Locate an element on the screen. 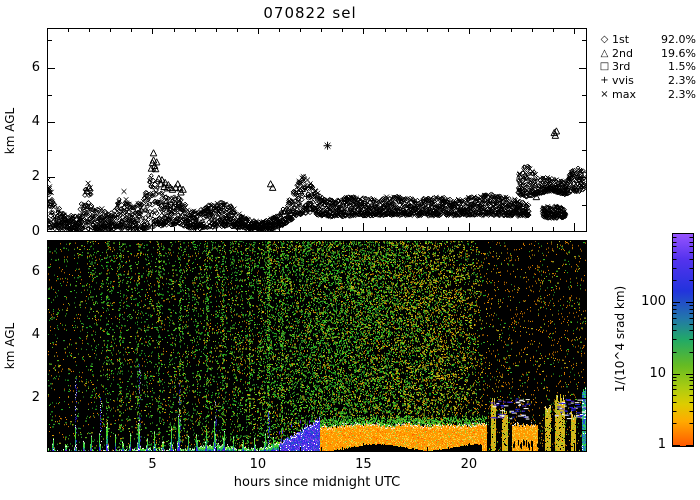 The image size is (700, 500). y-tick-label-top: 0 is located at coordinates (35, 231).